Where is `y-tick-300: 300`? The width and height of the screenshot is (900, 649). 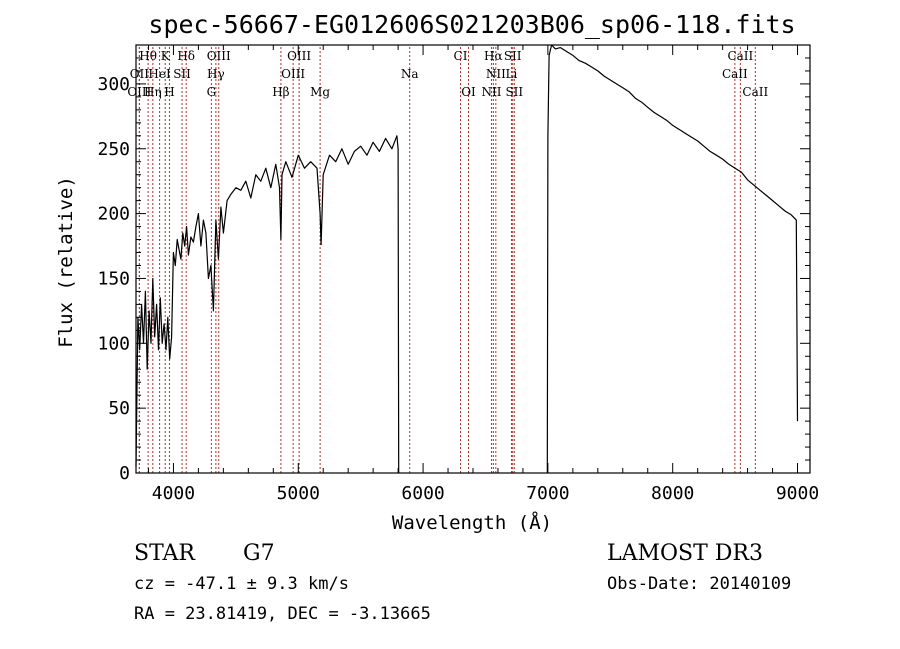
y-tick-300: 300 is located at coordinates (453, 84).